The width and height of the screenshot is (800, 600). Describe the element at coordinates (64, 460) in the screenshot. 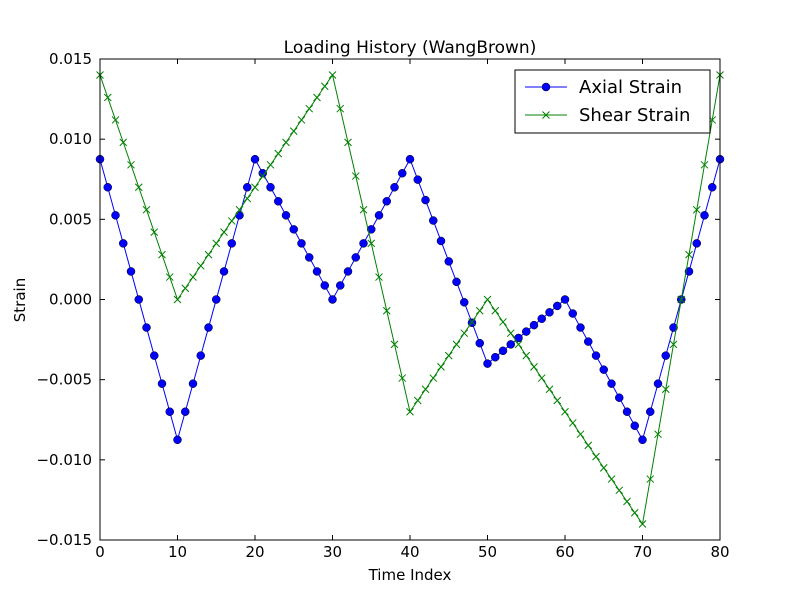

I see `y-tick-label: −0.010` at that location.